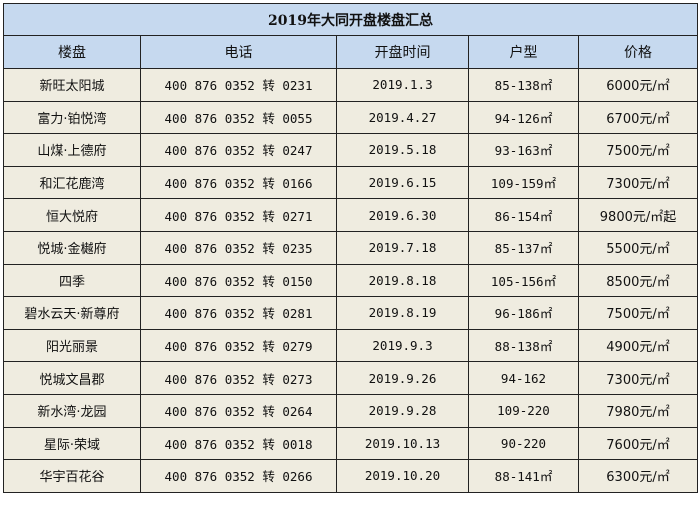 The image size is (700, 522). What do you see at coordinates (523, 345) in the screenshot?
I see `unit-area: 88-138㎡` at bounding box center [523, 345].